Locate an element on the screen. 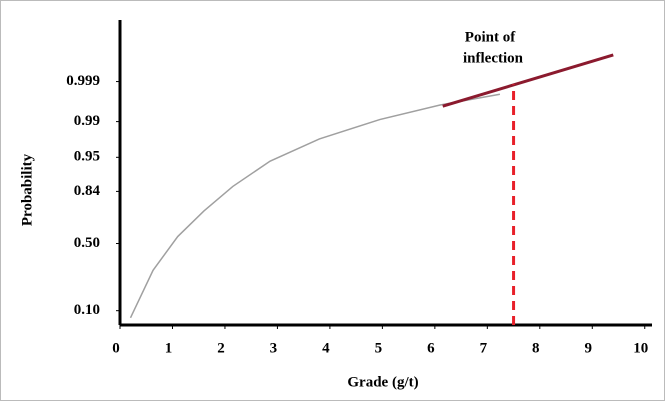 This screenshot has width=665, height=401. x-tick-label: 0 is located at coordinates (116, 348).